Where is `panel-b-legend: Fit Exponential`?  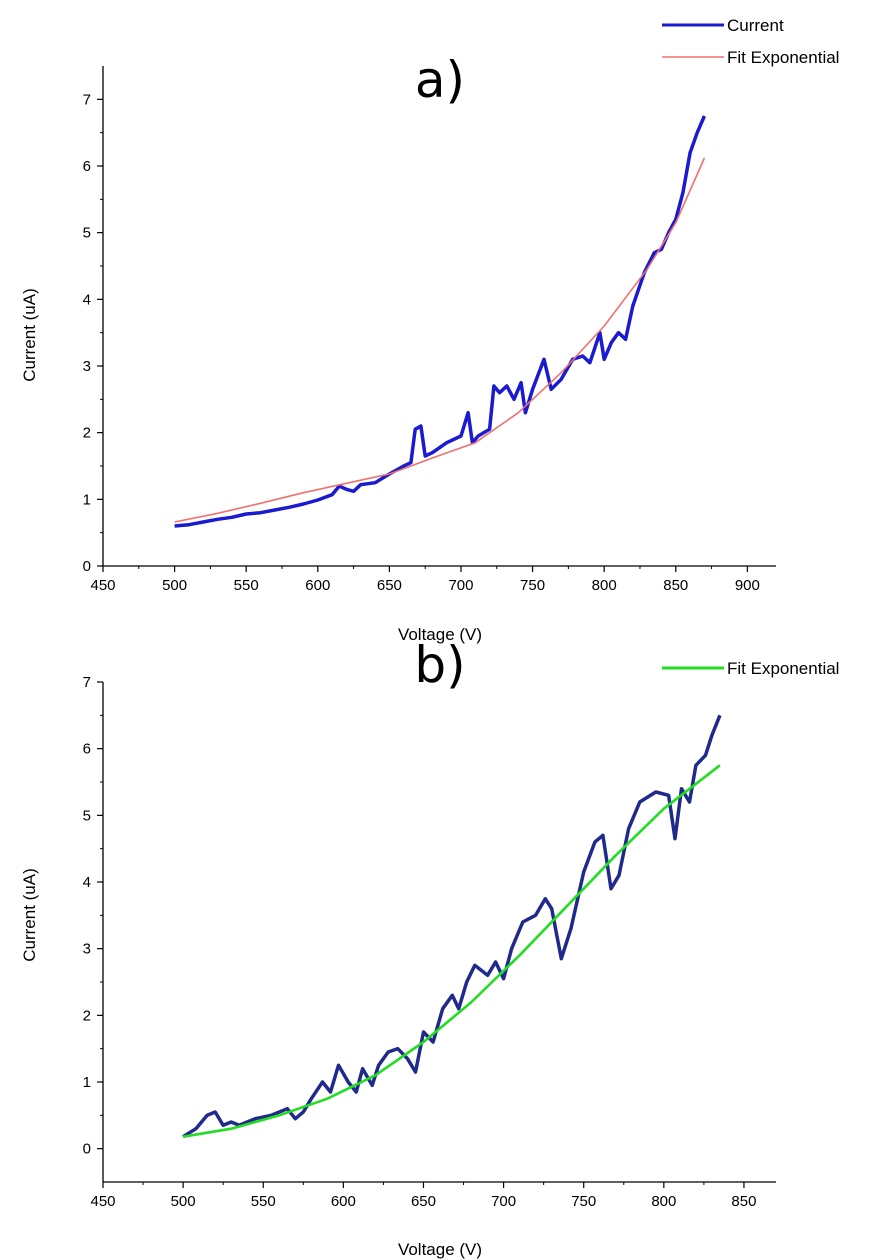
panel-b-legend: Fit Exponential is located at coordinates (750, 668).